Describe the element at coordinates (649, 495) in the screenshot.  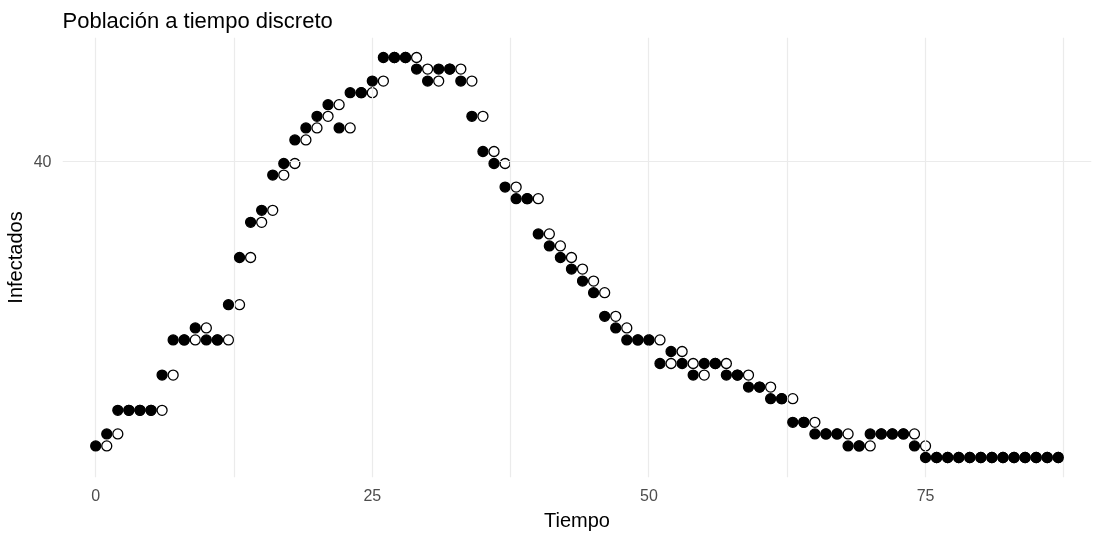
I see `x-tick-label: 50` at that location.